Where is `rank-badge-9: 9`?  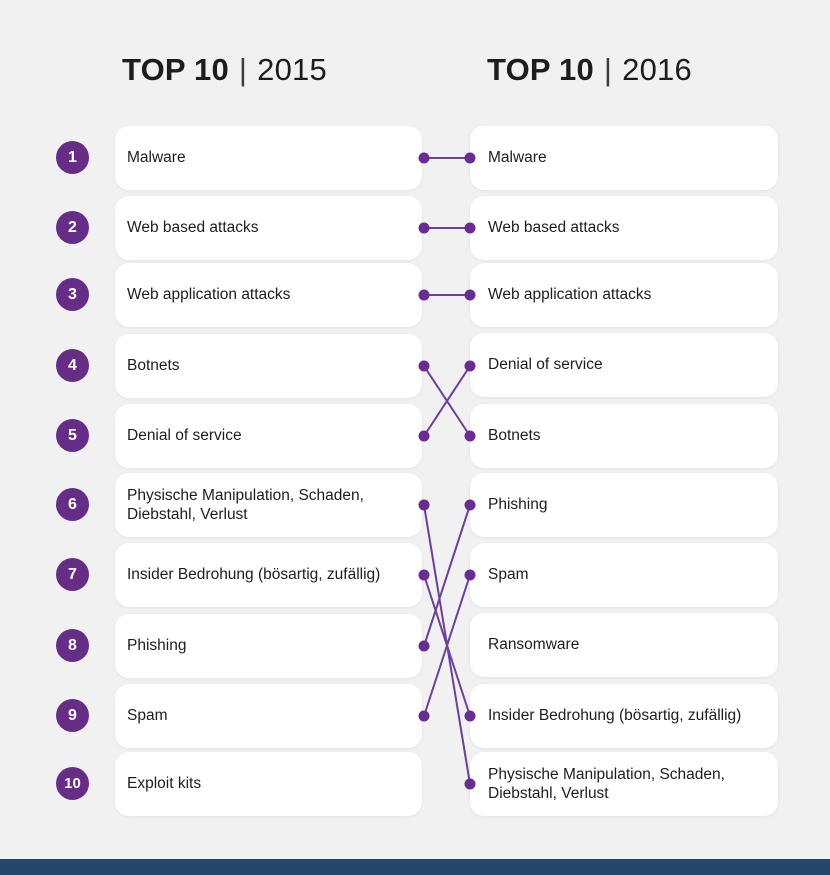 rank-badge-9: 9 is located at coordinates (72, 715).